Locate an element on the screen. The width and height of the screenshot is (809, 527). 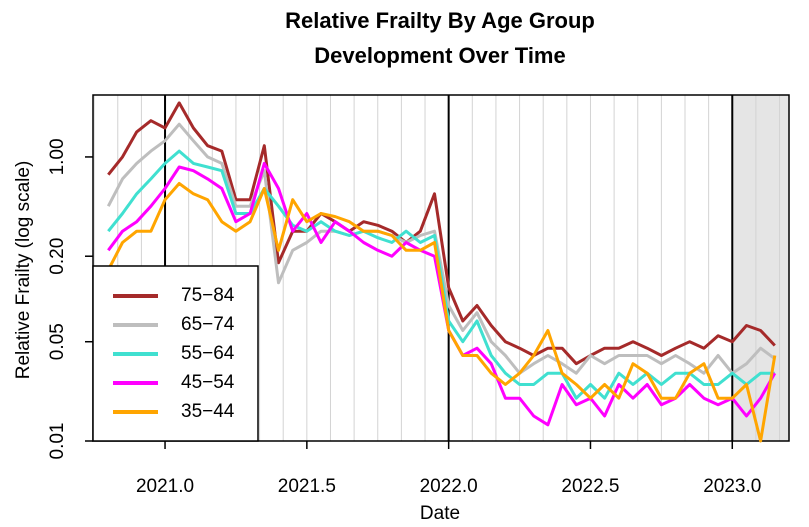
legend-label: 45−54 is located at coordinates (208, 382).